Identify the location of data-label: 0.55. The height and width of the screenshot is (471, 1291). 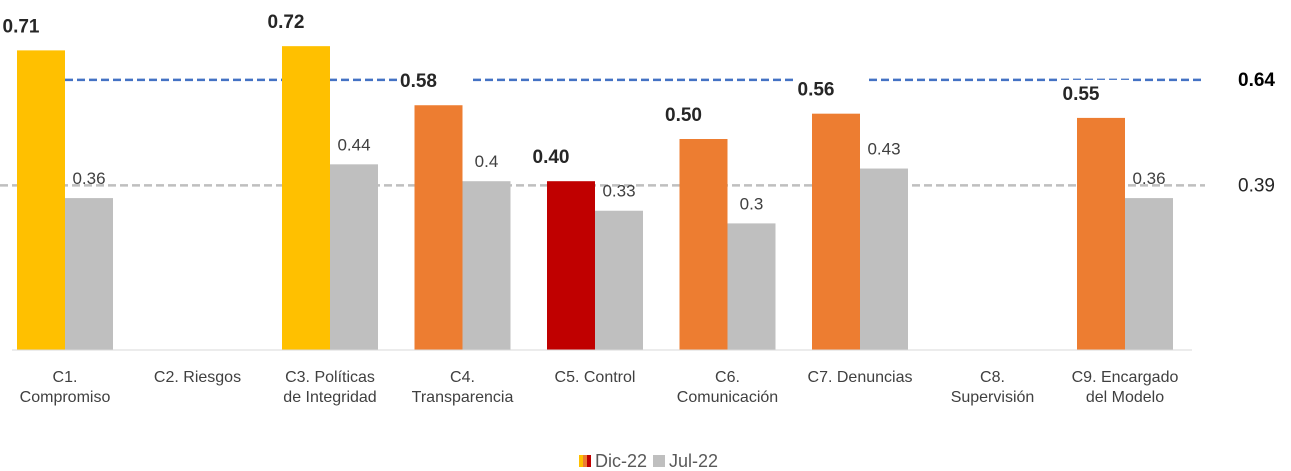
(1081, 94).